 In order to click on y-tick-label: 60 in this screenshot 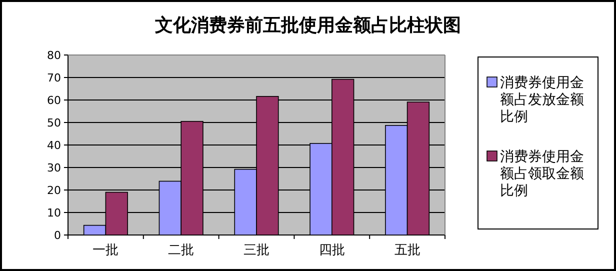, I will do `click(54, 100)`.